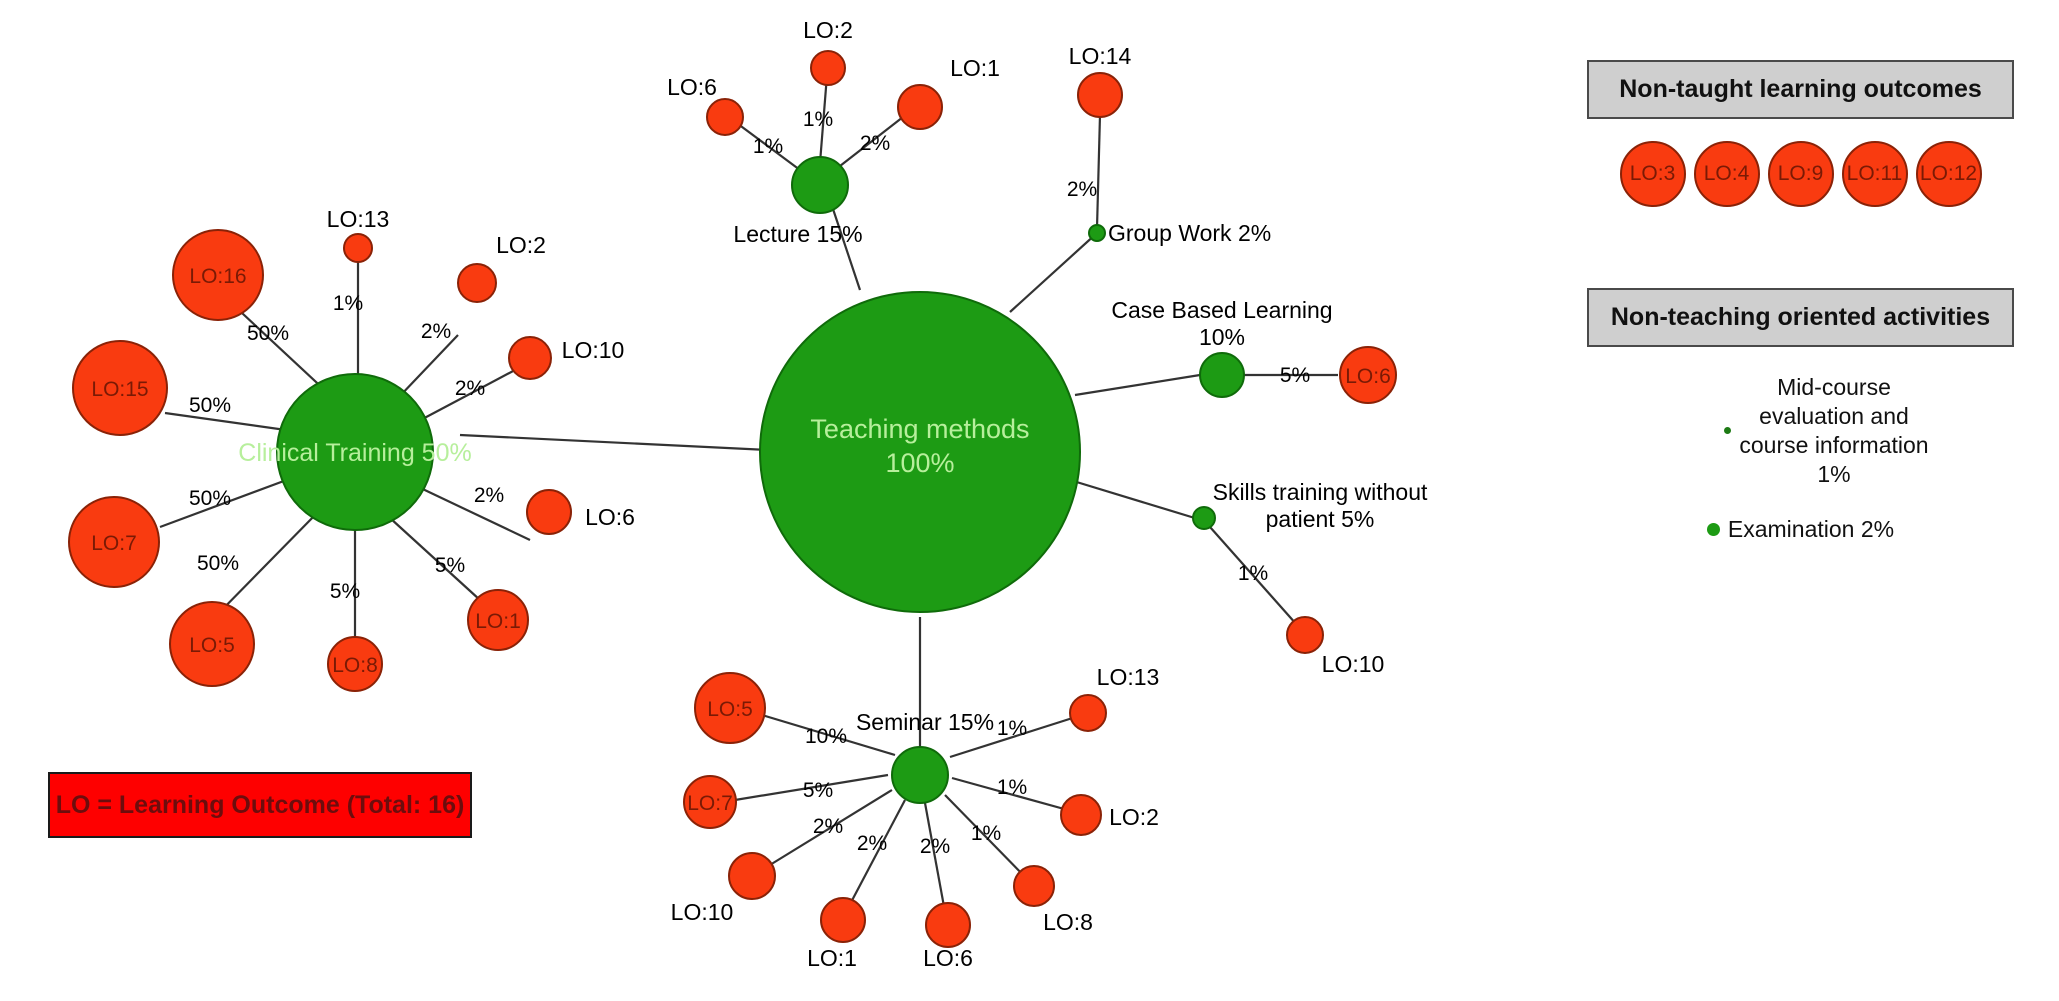 The image size is (2059, 1001). I want to click on edge-lecture-lo6, so click(765, 144).